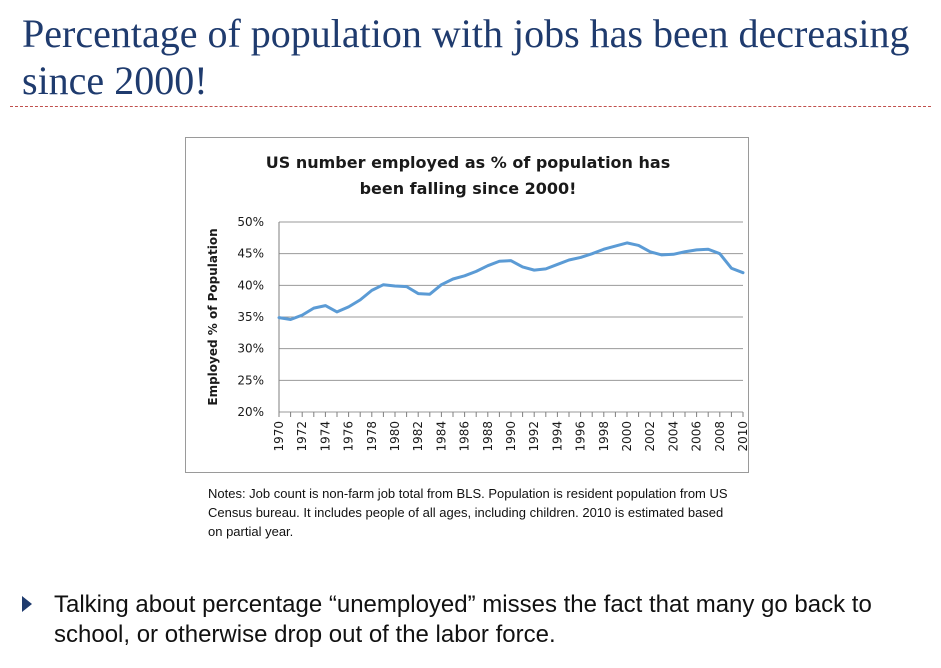  What do you see at coordinates (742, 436) in the screenshot?
I see `x-tick-label: 2010` at bounding box center [742, 436].